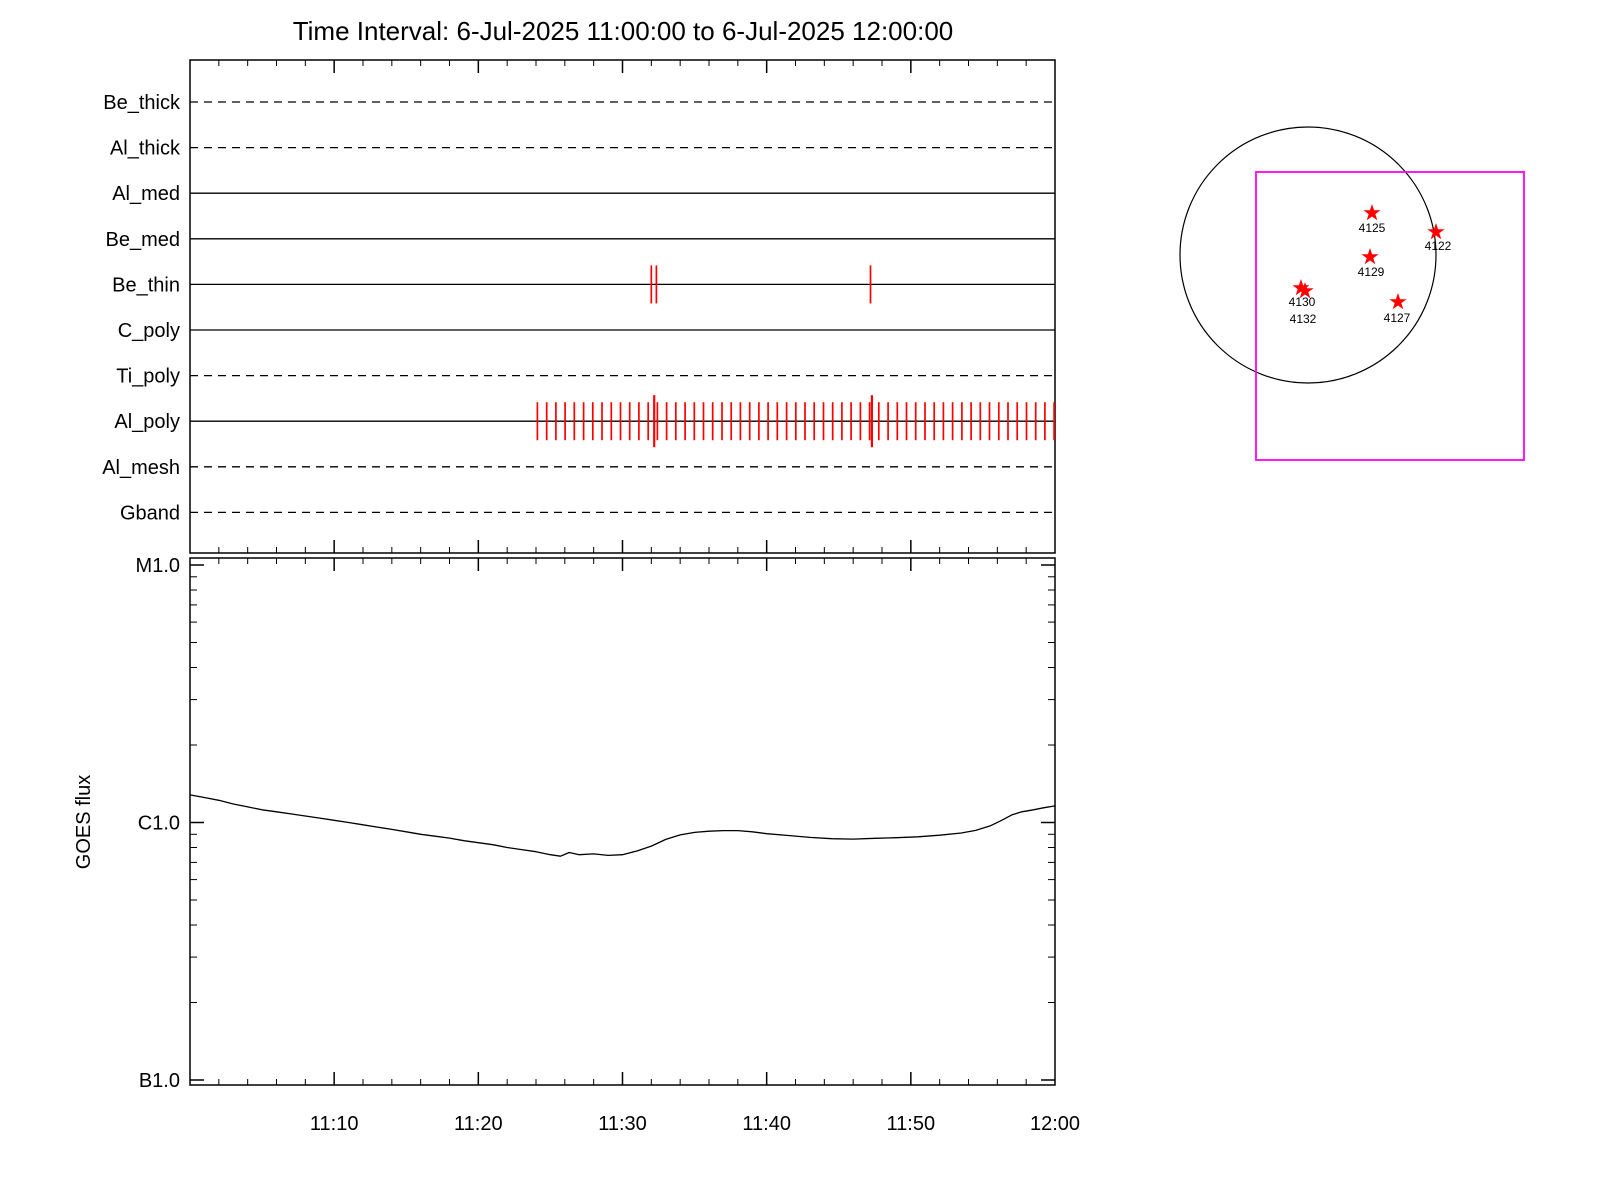  Describe the element at coordinates (143, 240) in the screenshot. I see `filter-row-label-Be_med: Be_med` at that location.